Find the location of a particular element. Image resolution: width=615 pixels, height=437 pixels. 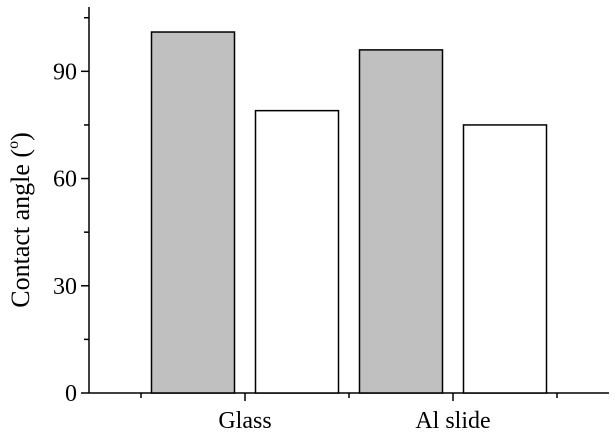

y-axis-title-suffix: ) is located at coordinates (20, 136).